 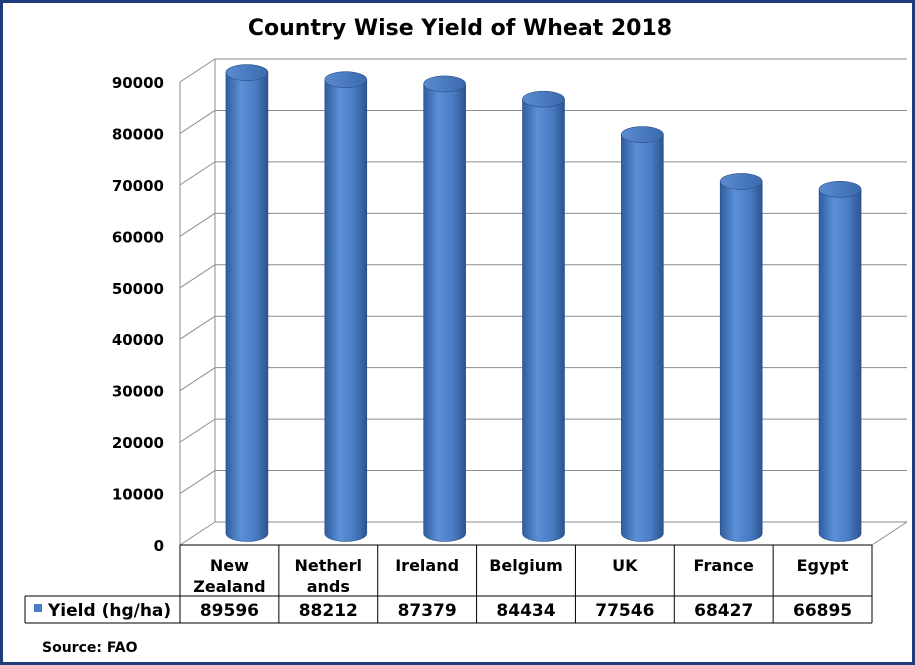 I want to click on data-label: 87379, so click(x=427, y=611).